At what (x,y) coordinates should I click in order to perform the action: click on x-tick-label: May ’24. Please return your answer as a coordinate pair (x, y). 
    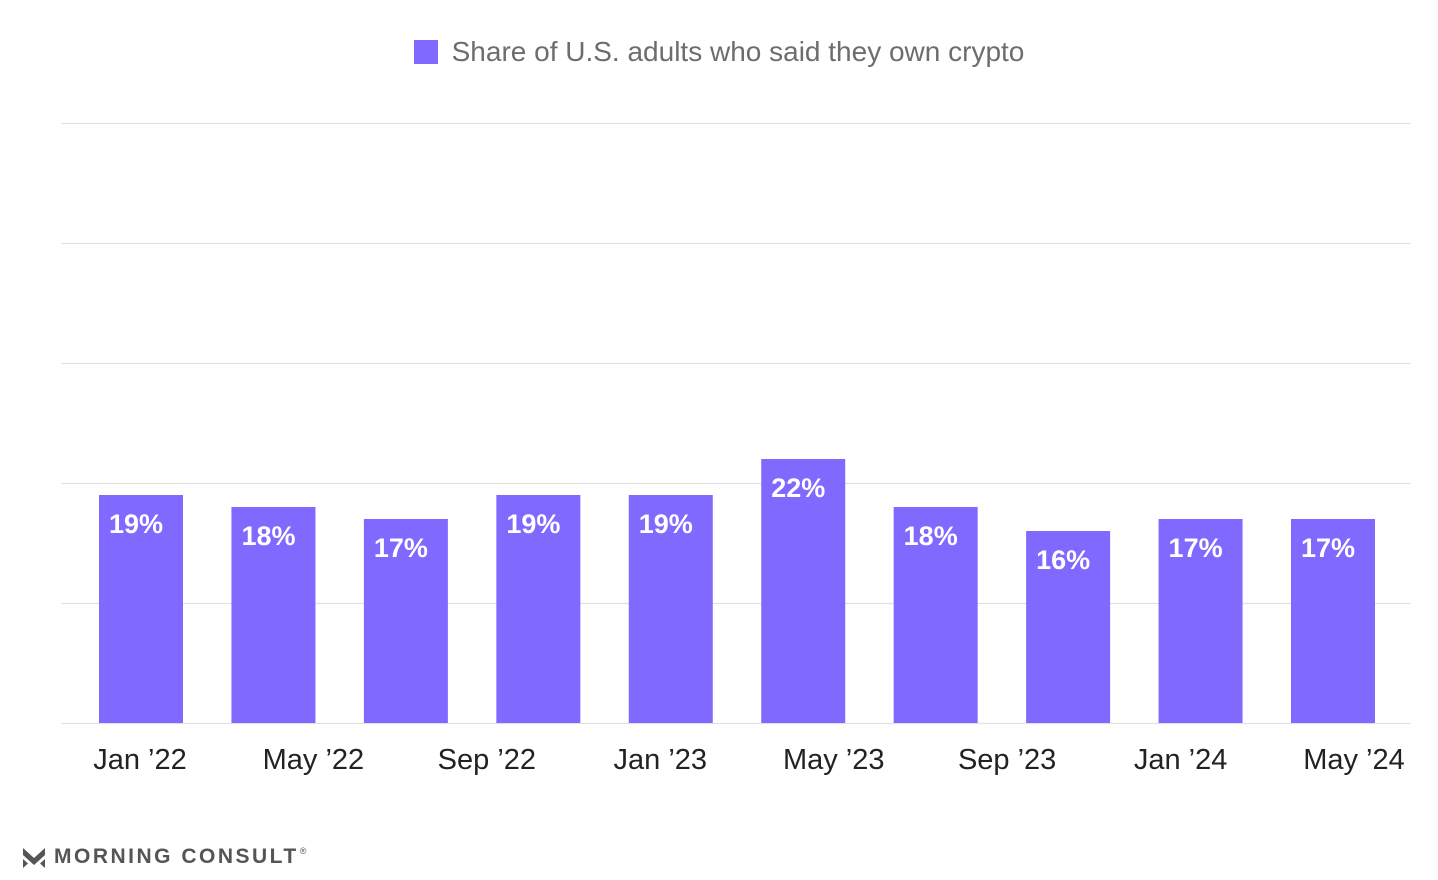
    Looking at the image, I should click on (1354, 760).